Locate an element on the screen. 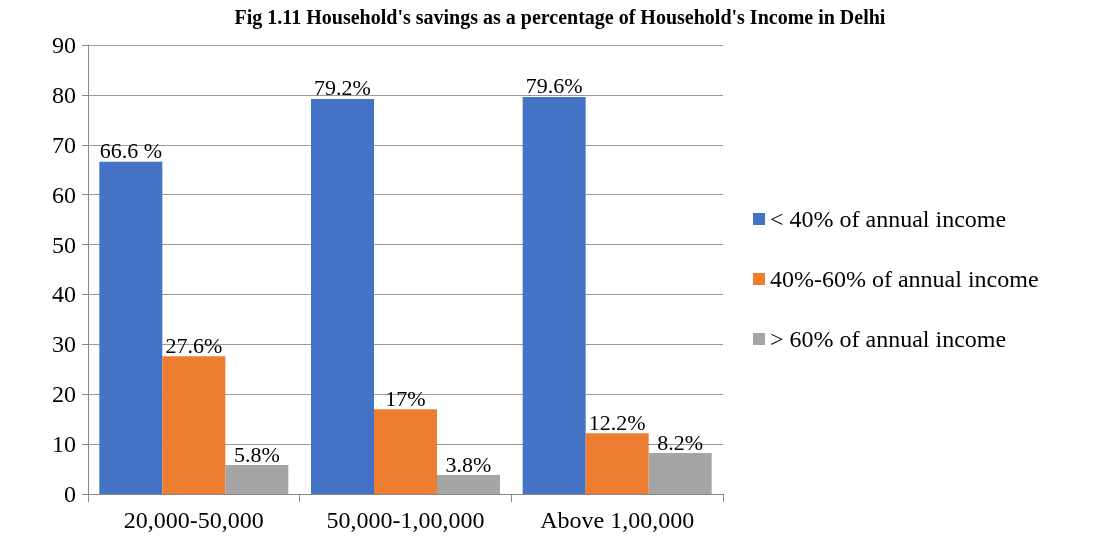 This screenshot has height=558, width=1120. legend-label: > 60% of annual income is located at coordinates (888, 339).